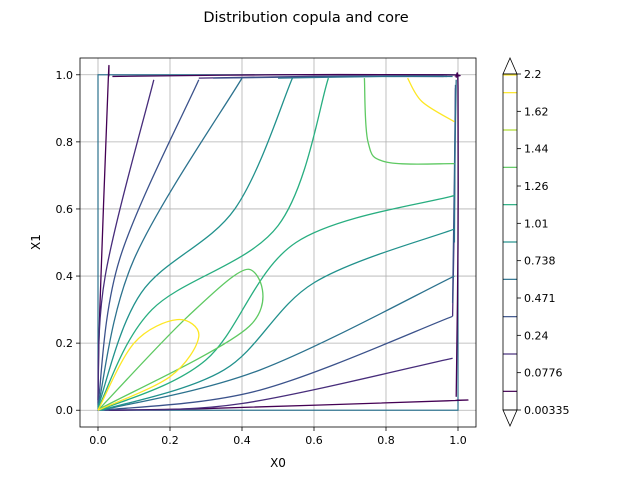 The height and width of the screenshot is (480, 640). Describe the element at coordinates (536, 186) in the screenshot. I see `colorbar-tick-label: 1.26` at that location.